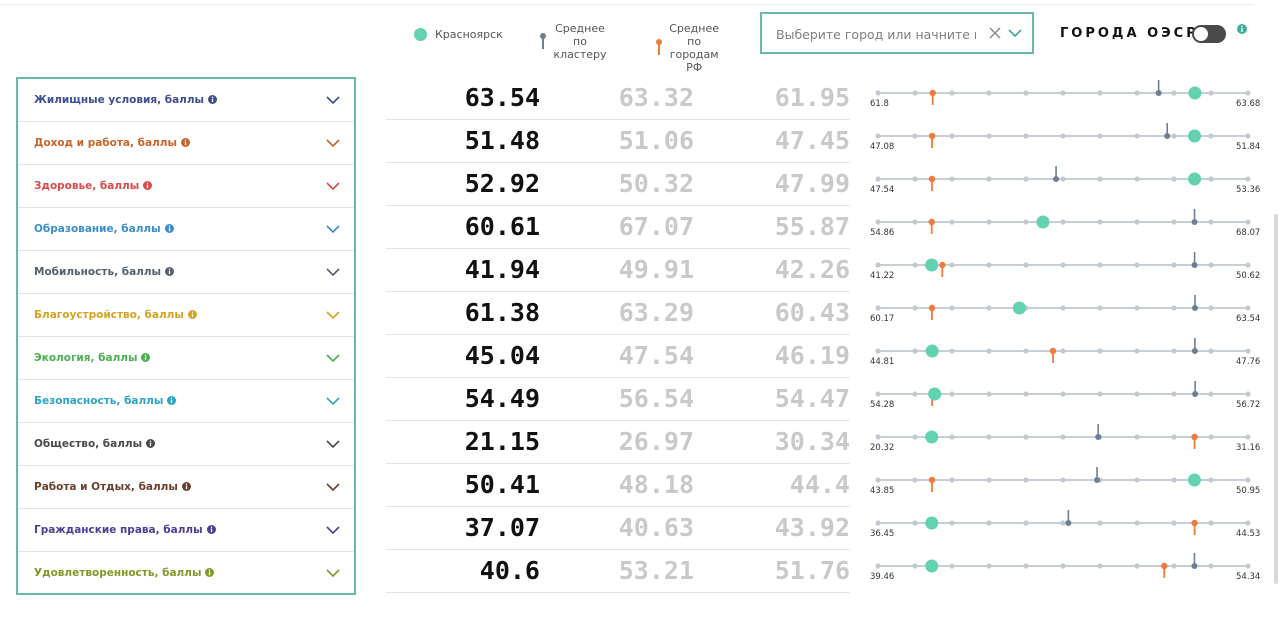  What do you see at coordinates (124, 573) in the screenshot?
I see `category-label: Удовлетворенность, баллы` at bounding box center [124, 573].